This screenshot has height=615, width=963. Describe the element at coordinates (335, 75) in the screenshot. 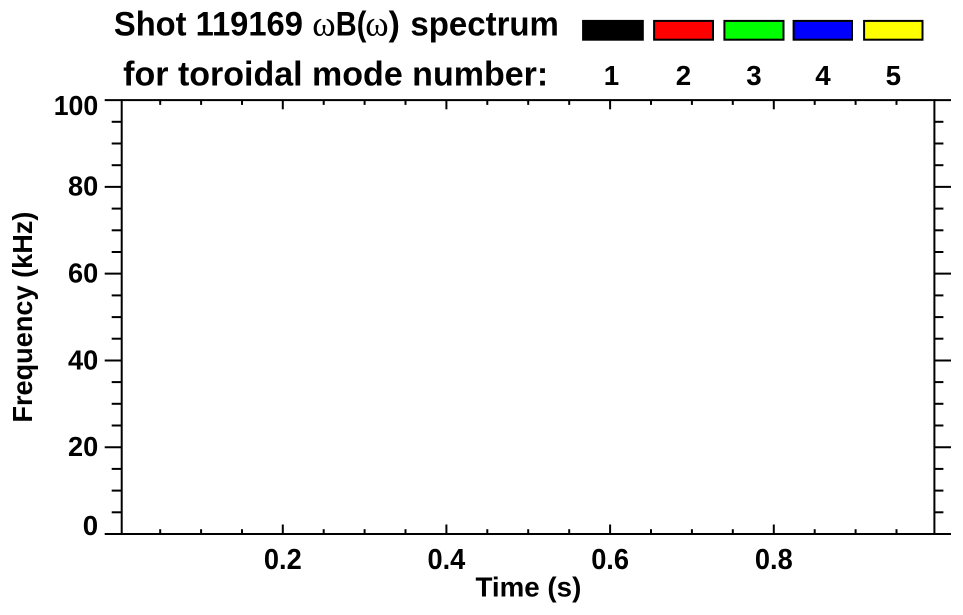

I see `svg-text: for toroidal mode number:` at that location.